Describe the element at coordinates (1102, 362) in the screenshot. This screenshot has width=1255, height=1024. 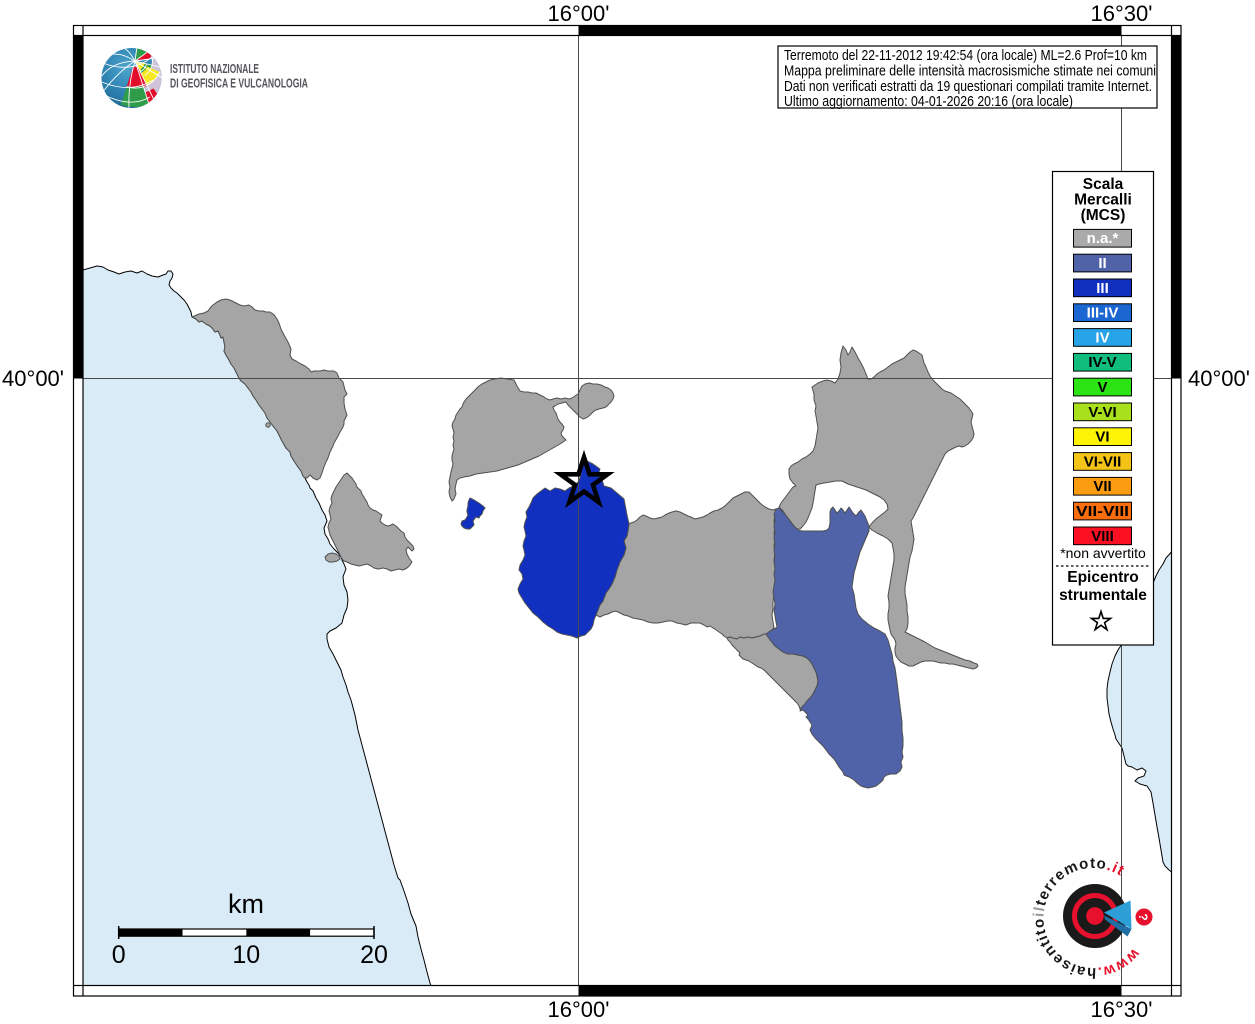
I see `svg-text: IV-V` at that location.